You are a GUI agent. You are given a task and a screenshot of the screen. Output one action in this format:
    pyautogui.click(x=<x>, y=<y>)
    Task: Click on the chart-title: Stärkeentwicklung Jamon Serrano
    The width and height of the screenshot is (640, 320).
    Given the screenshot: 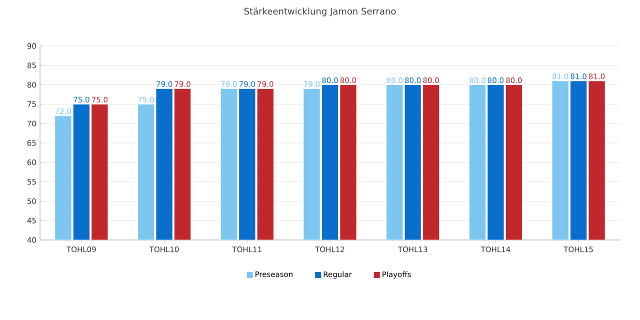 What is the action you would take?
    pyautogui.click(x=320, y=12)
    